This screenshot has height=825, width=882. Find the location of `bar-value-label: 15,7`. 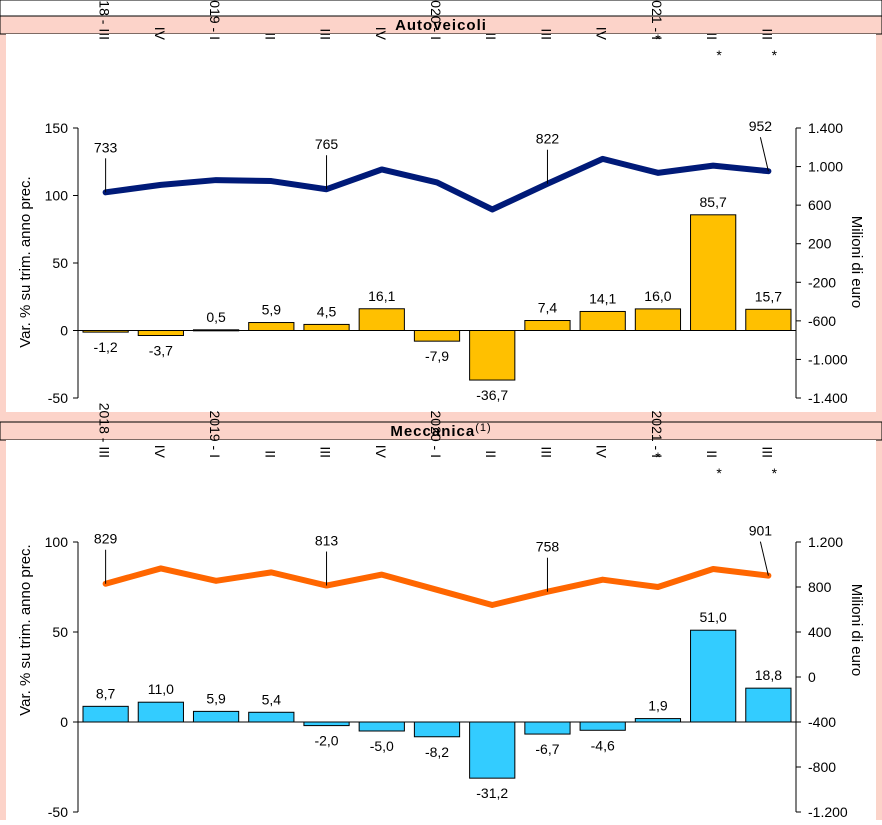

bar-value-label: 15,7 is located at coordinates (768, 296).